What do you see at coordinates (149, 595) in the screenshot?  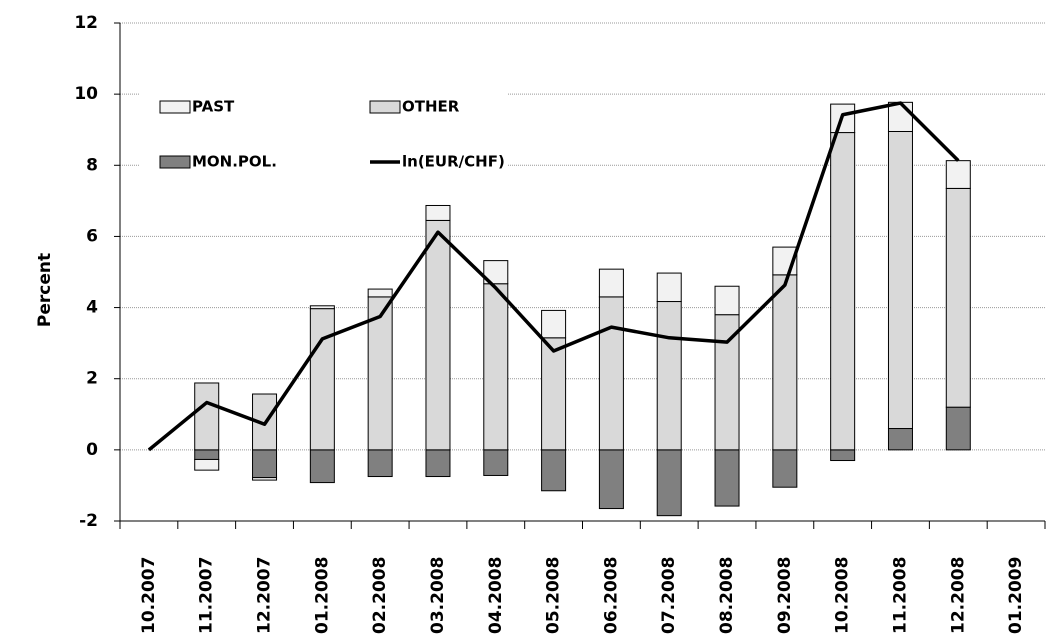 I see `x-tick-label: 10.2007` at bounding box center [149, 595].